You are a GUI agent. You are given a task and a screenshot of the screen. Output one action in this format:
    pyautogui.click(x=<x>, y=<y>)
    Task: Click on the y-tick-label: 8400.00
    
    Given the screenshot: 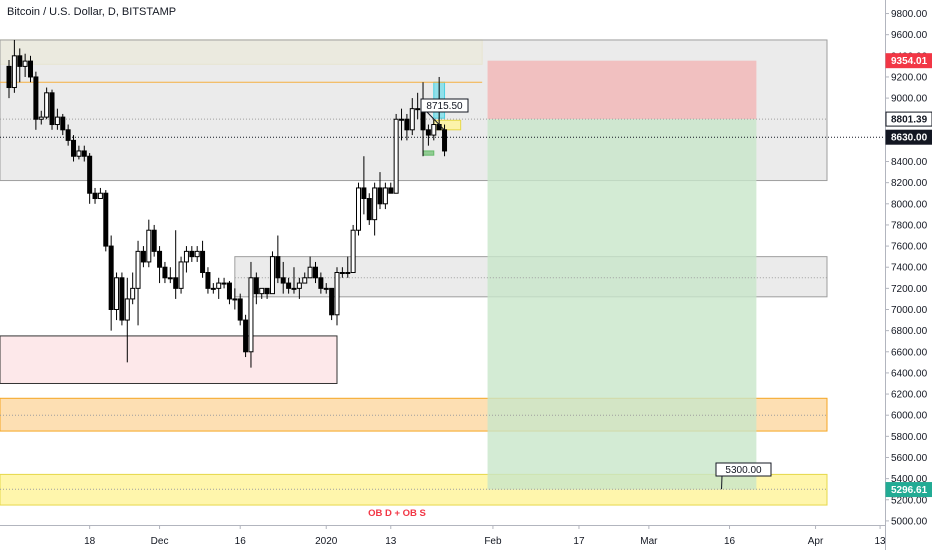 What is the action you would take?
    pyautogui.click(x=909, y=162)
    